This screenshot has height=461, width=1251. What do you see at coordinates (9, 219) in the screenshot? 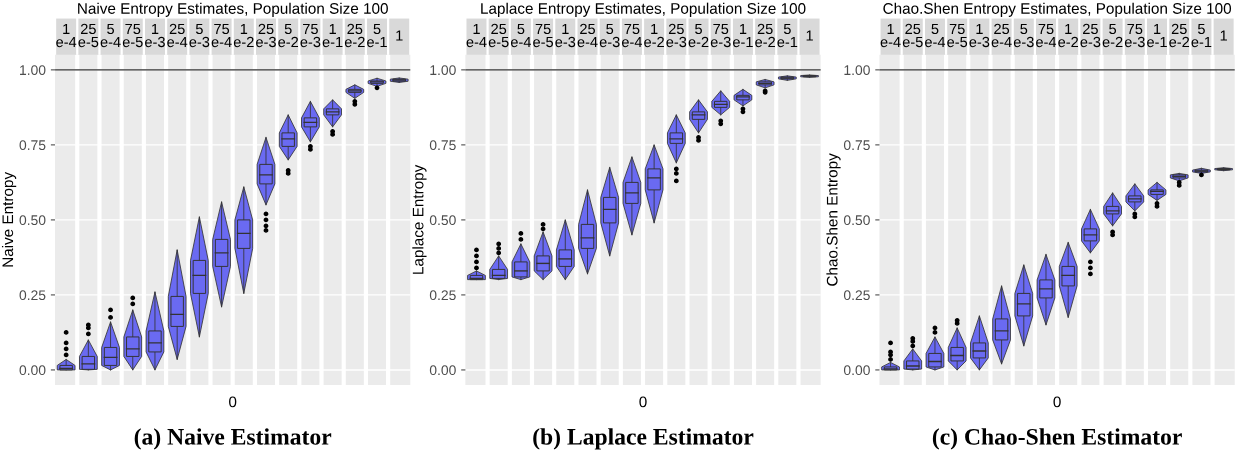
I see `y-axis-title: Naive Entropy` at bounding box center [9, 219].